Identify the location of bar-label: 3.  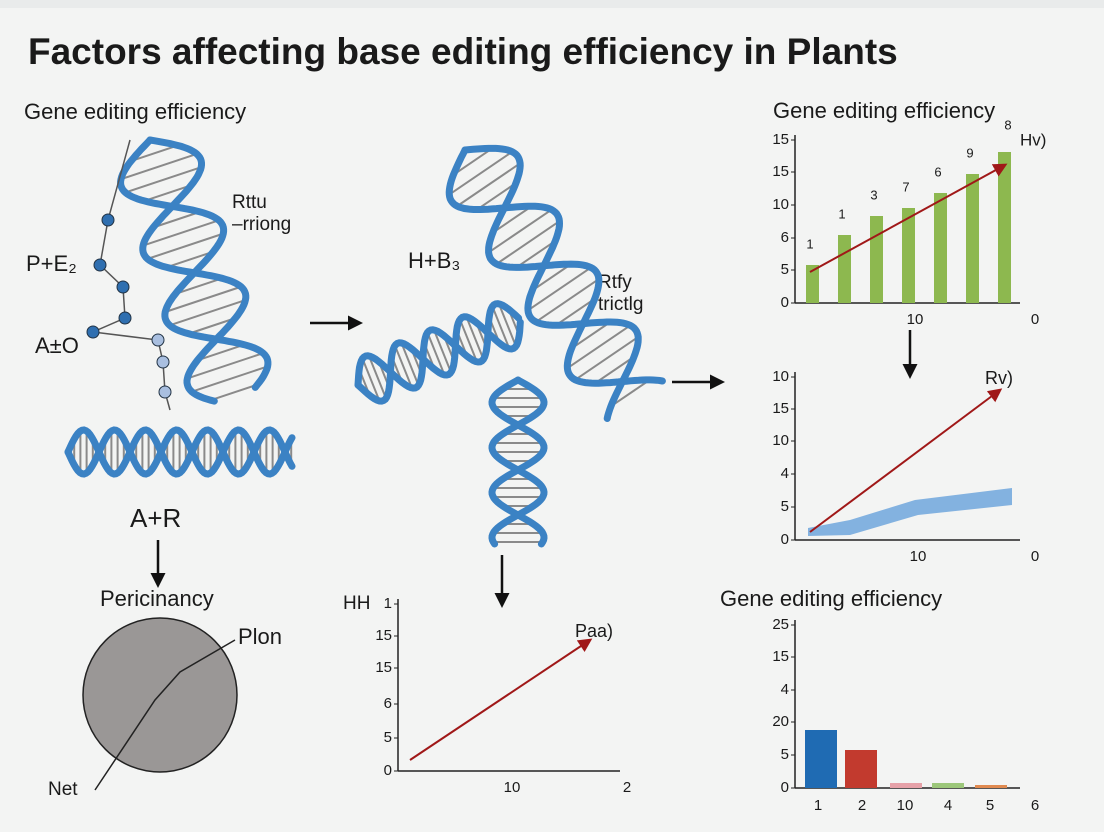
(873, 194).